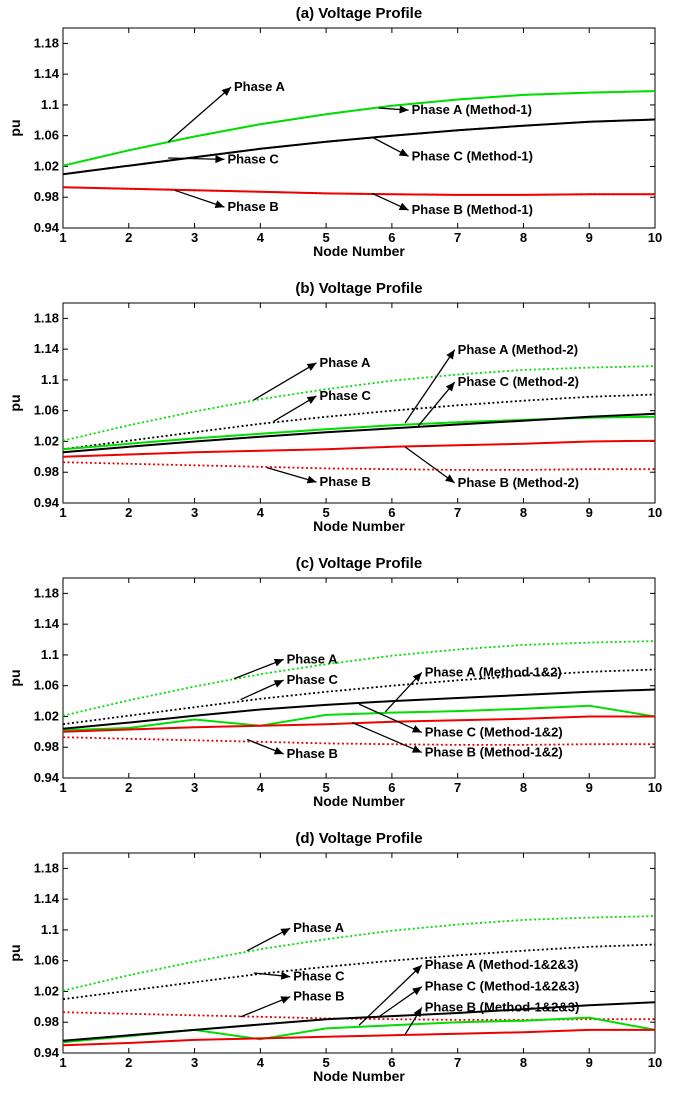 The width and height of the screenshot is (694, 1100). I want to click on chart4-annotation-label: Phase A, so click(318, 927).